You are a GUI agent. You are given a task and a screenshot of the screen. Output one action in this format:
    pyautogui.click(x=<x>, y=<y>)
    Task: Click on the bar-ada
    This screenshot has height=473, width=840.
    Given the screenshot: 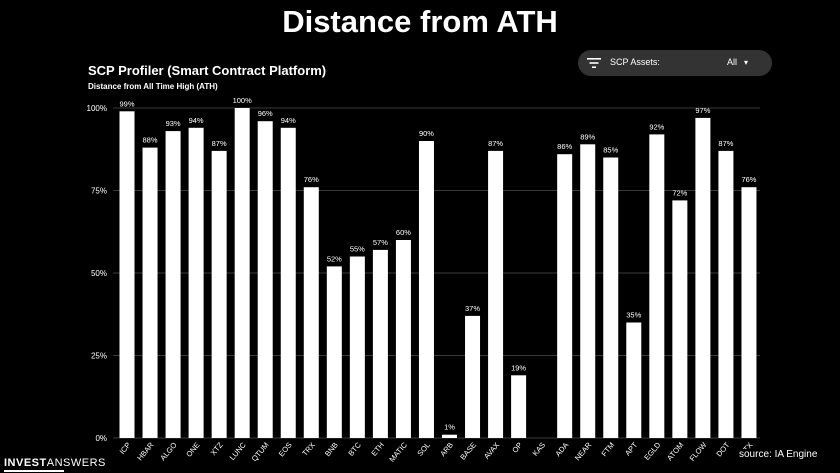 What is the action you would take?
    pyautogui.click(x=565, y=296)
    